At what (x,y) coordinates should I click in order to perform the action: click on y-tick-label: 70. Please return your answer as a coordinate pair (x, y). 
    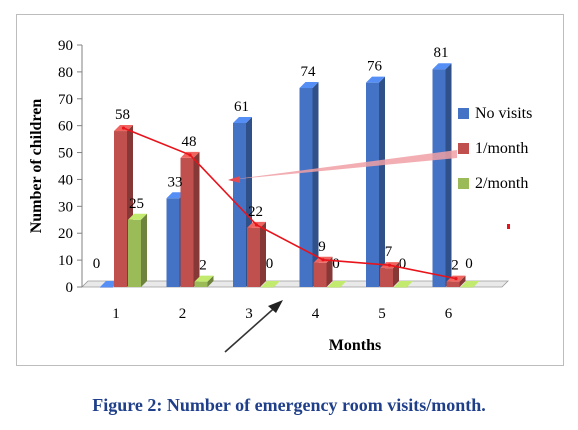
    Looking at the image, I should click on (65, 100).